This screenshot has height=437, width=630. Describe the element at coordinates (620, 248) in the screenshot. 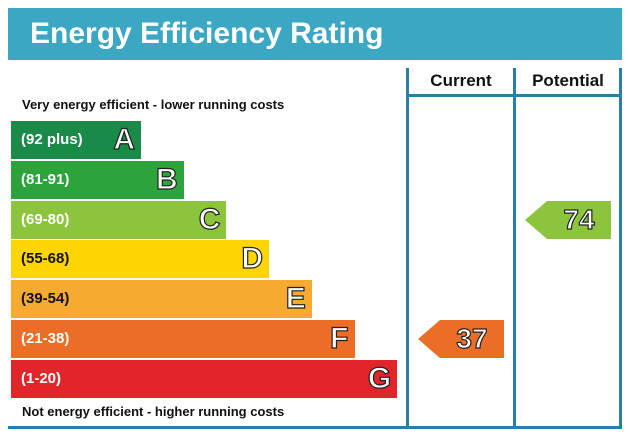

I see `potential-column-right-border` at that location.